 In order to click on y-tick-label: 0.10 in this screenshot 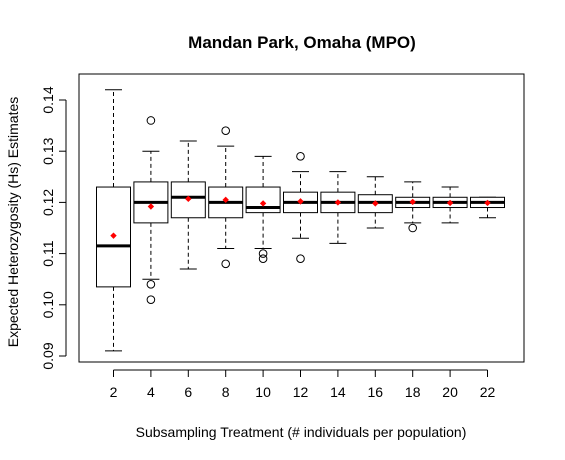, I will do `click(48, 304)`.